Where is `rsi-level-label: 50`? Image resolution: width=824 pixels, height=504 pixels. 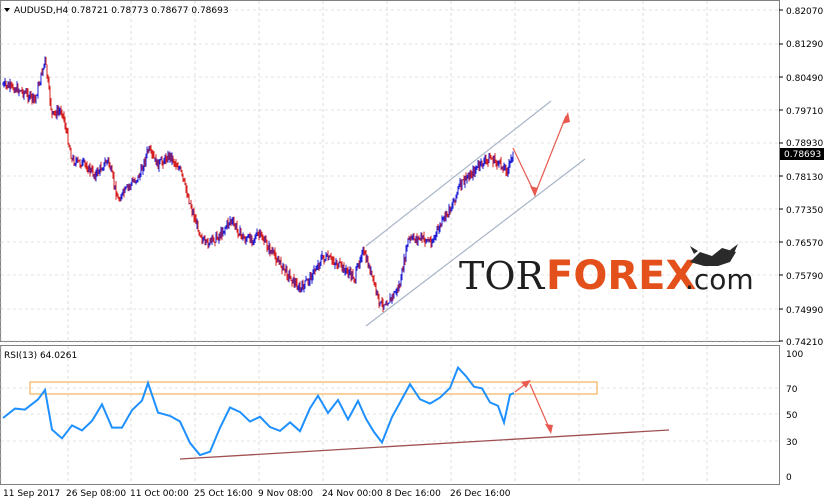 rsi-level-label: 50 is located at coordinates (792, 416).